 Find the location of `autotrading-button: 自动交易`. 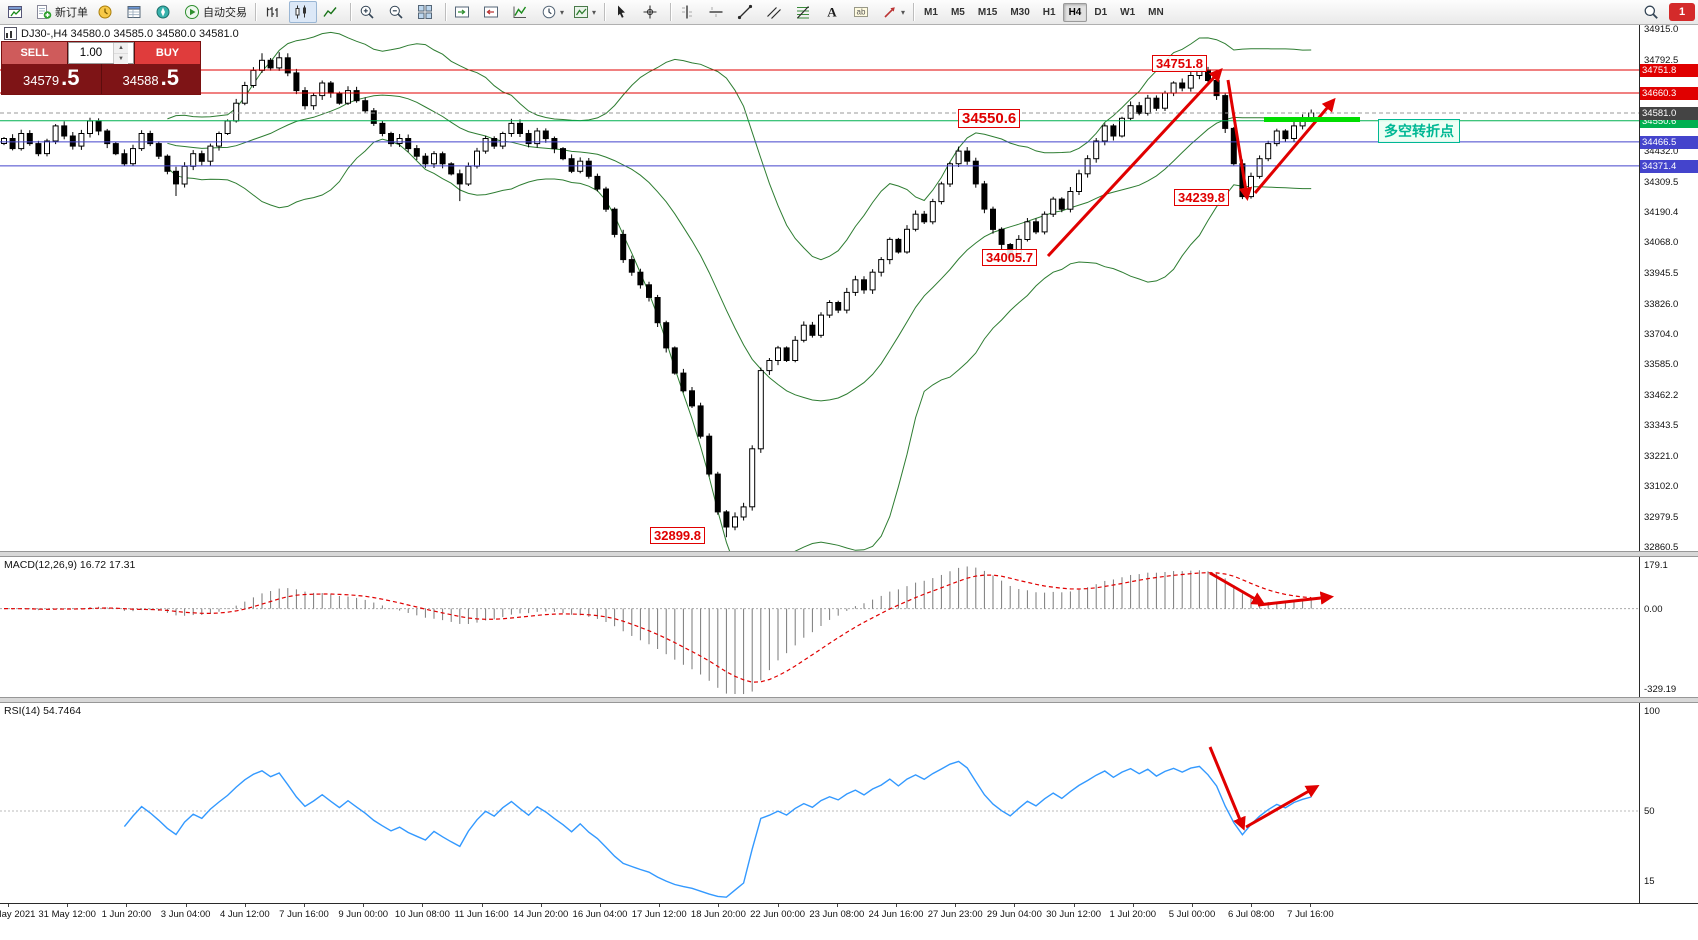

autotrading-button: 自动交易 is located at coordinates (215, 12).